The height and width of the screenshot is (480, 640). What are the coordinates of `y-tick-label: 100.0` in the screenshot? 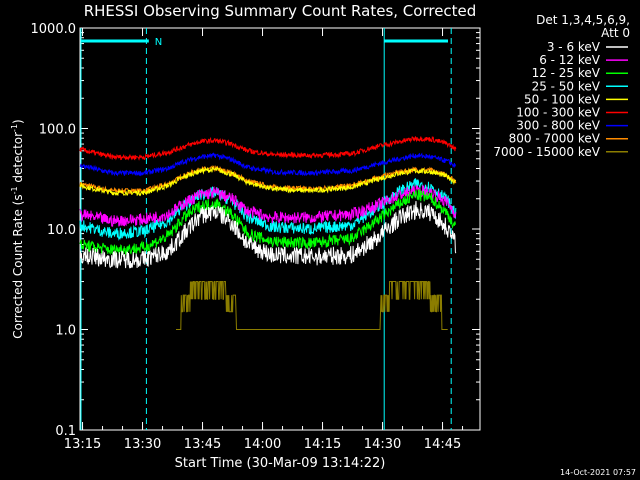 It's located at (57, 130).